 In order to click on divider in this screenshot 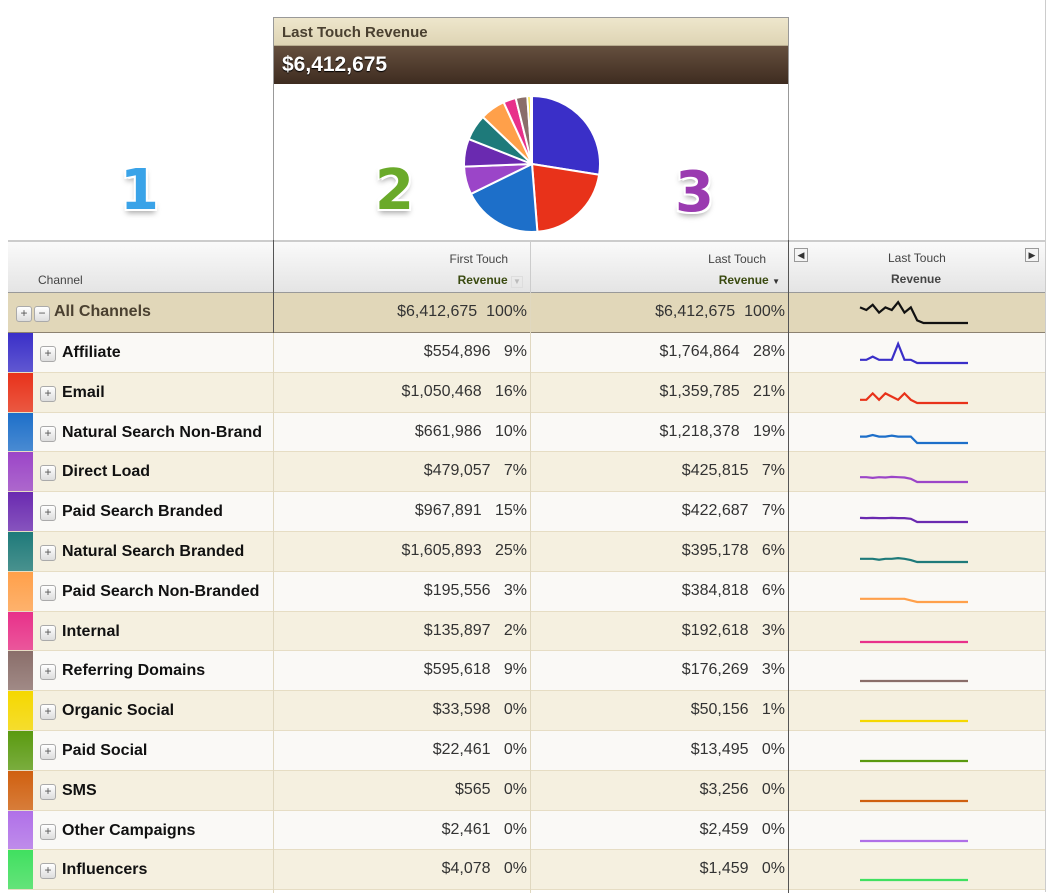, I will do `click(788, 266)`.